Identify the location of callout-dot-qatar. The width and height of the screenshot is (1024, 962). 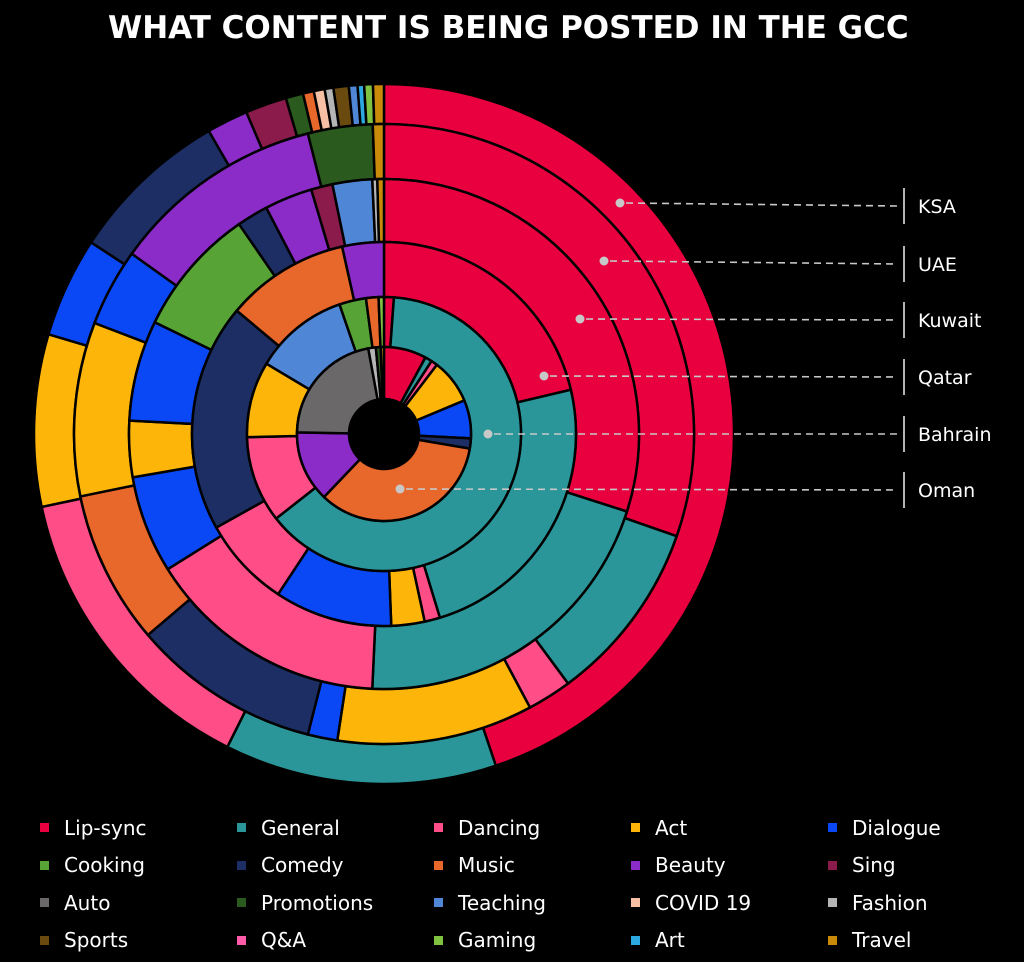
(544, 376).